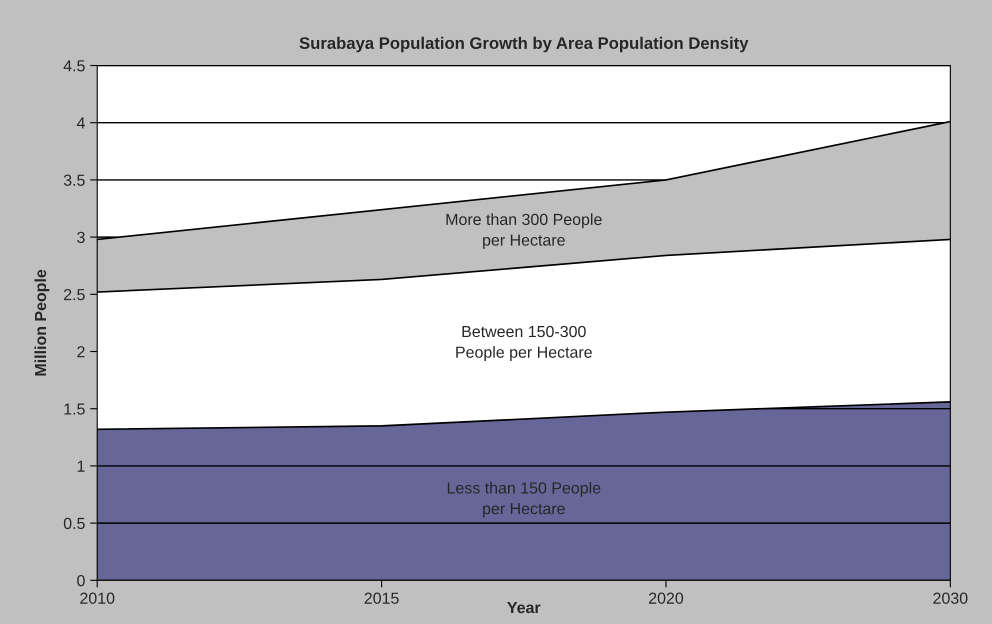 This screenshot has width=992, height=624. I want to click on x-axis-title: Year, so click(523, 608).